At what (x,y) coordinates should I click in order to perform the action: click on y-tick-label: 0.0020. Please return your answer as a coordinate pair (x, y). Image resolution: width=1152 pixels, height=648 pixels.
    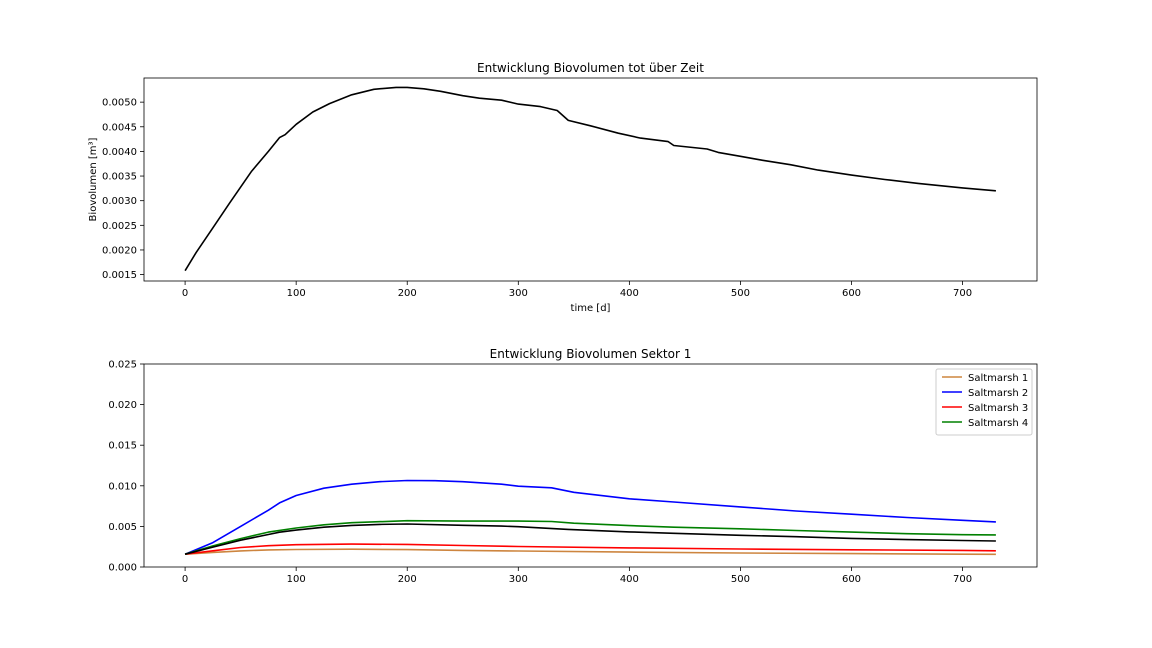
    Looking at the image, I should click on (119, 250).